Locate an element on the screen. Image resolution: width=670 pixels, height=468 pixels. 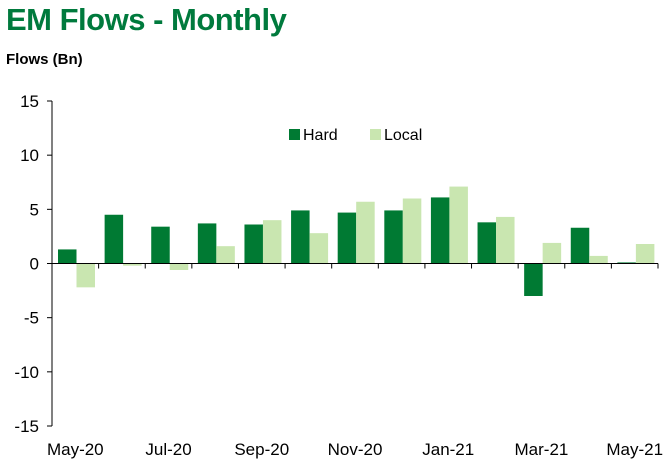
x-tick-label: May-21 is located at coordinates (634, 449).